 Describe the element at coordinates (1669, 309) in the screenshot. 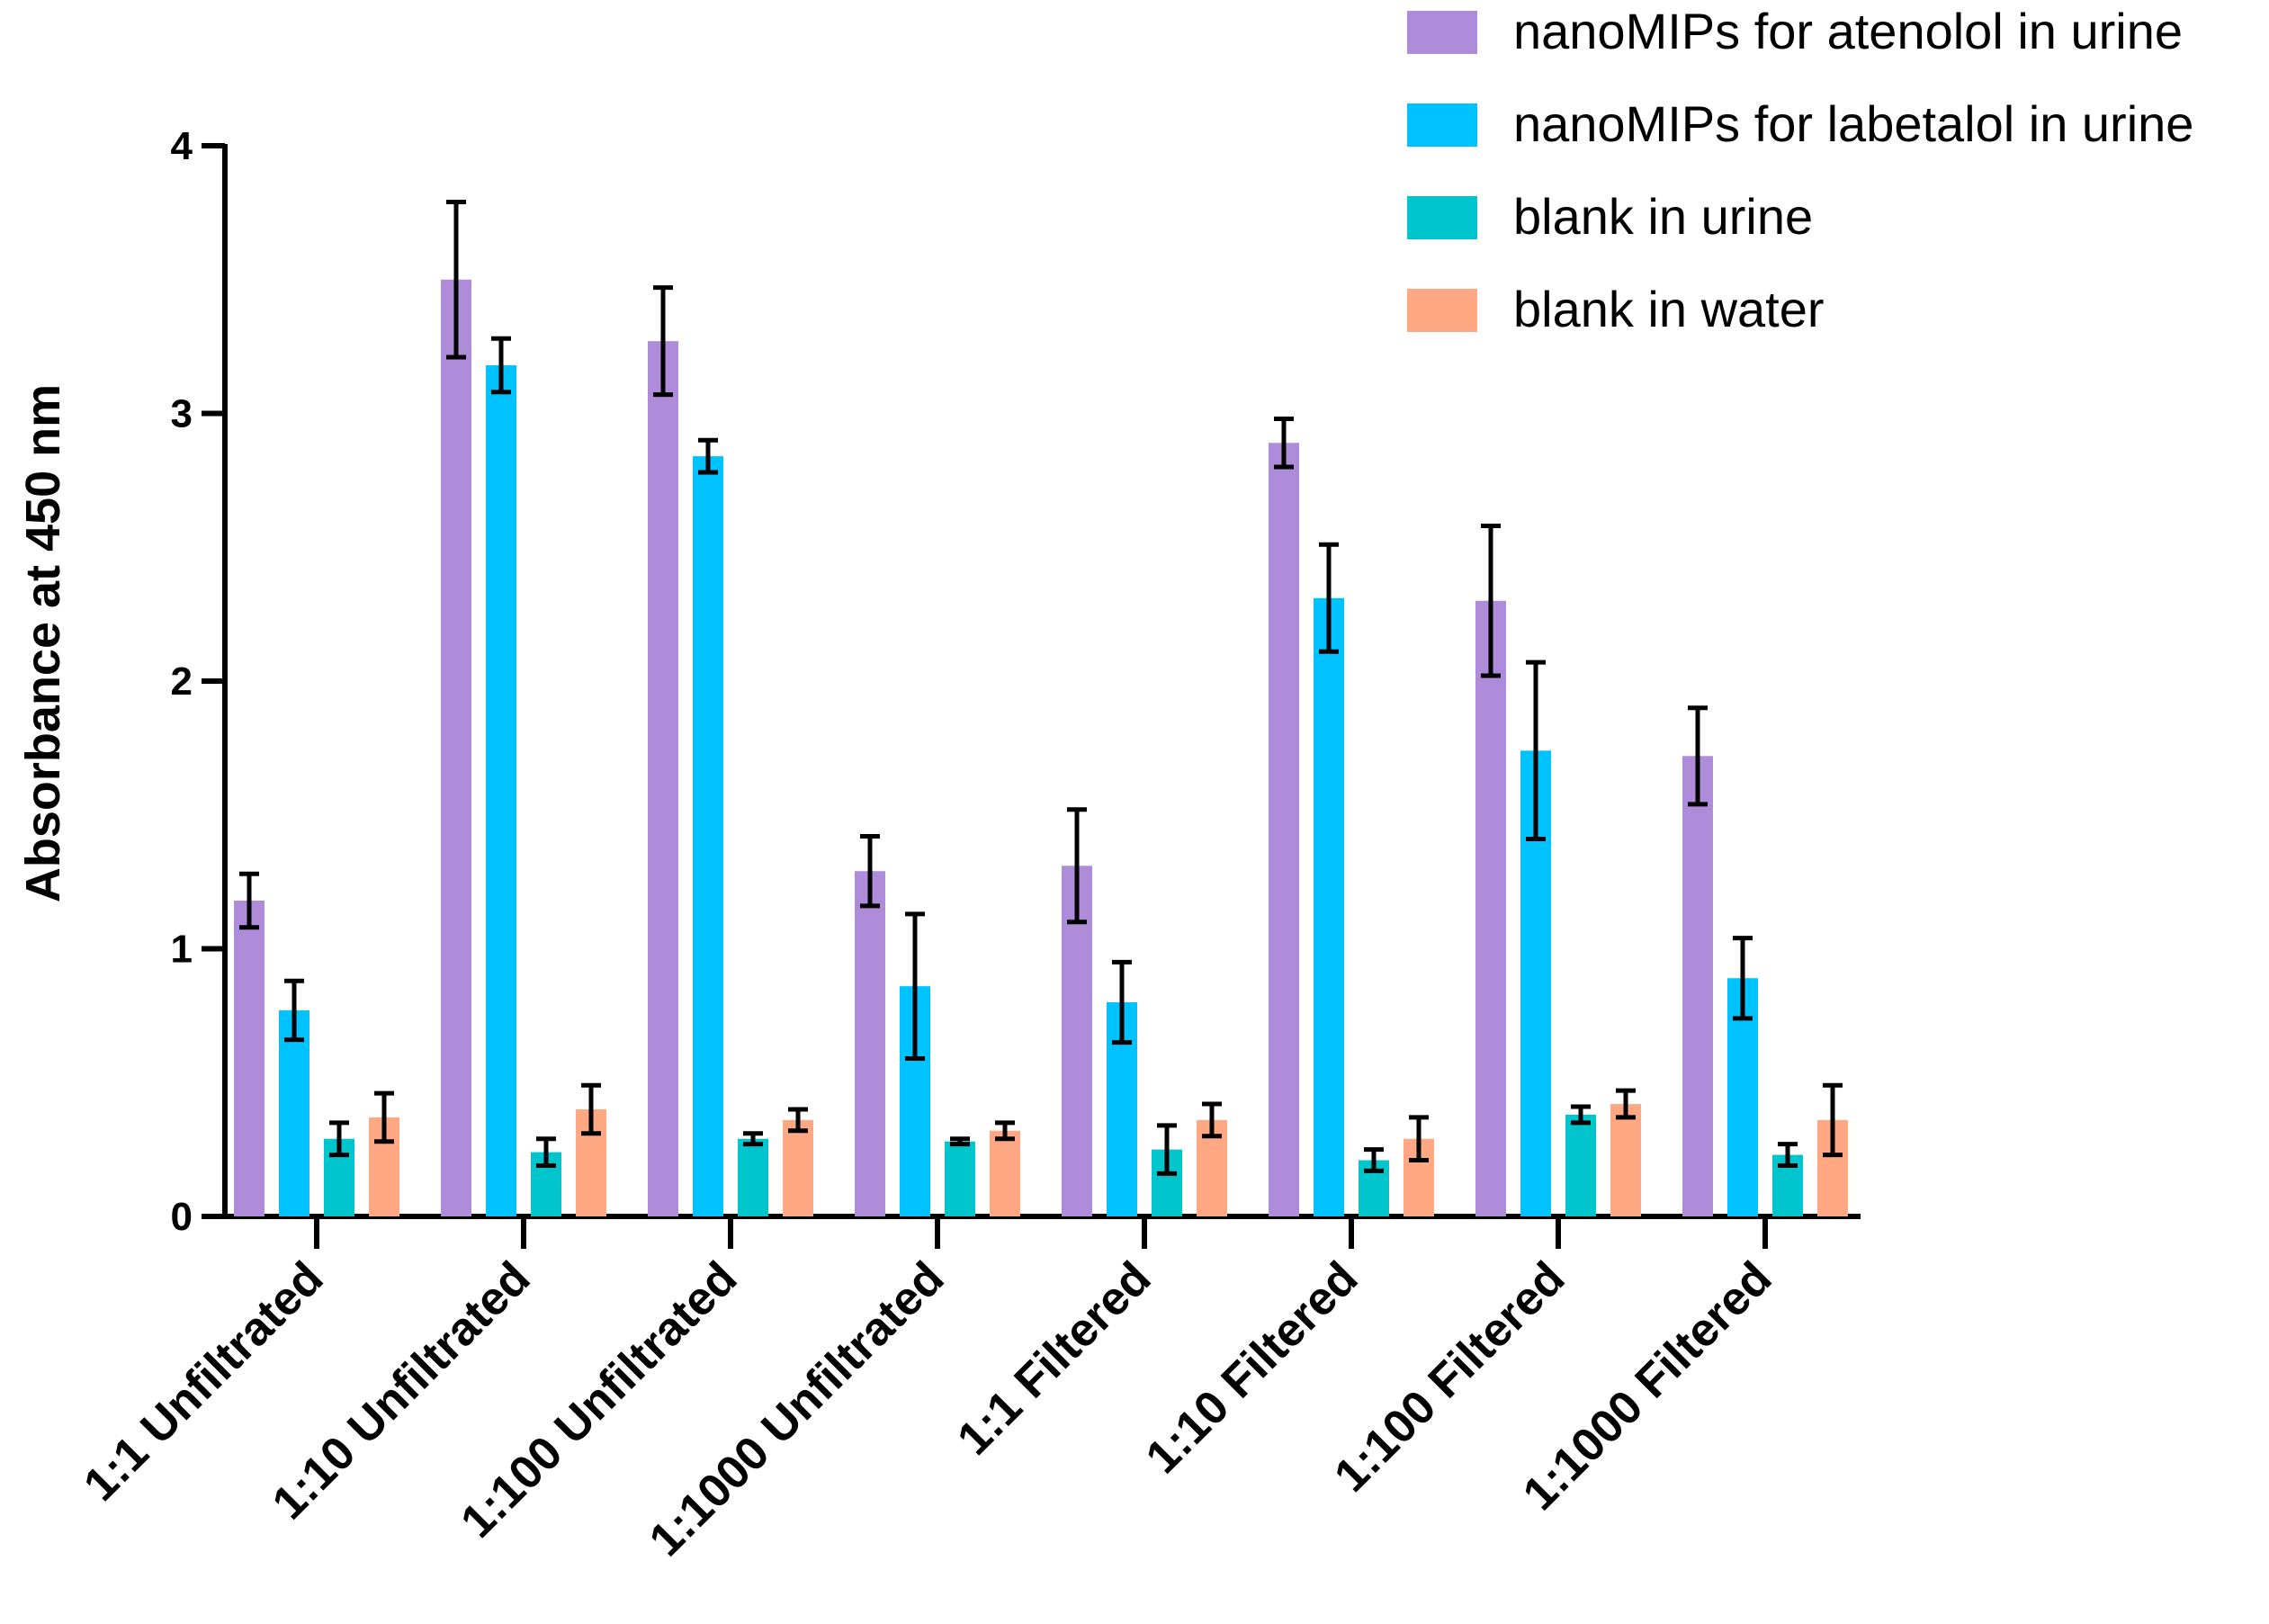

I see `legend-label: blank in water` at that location.